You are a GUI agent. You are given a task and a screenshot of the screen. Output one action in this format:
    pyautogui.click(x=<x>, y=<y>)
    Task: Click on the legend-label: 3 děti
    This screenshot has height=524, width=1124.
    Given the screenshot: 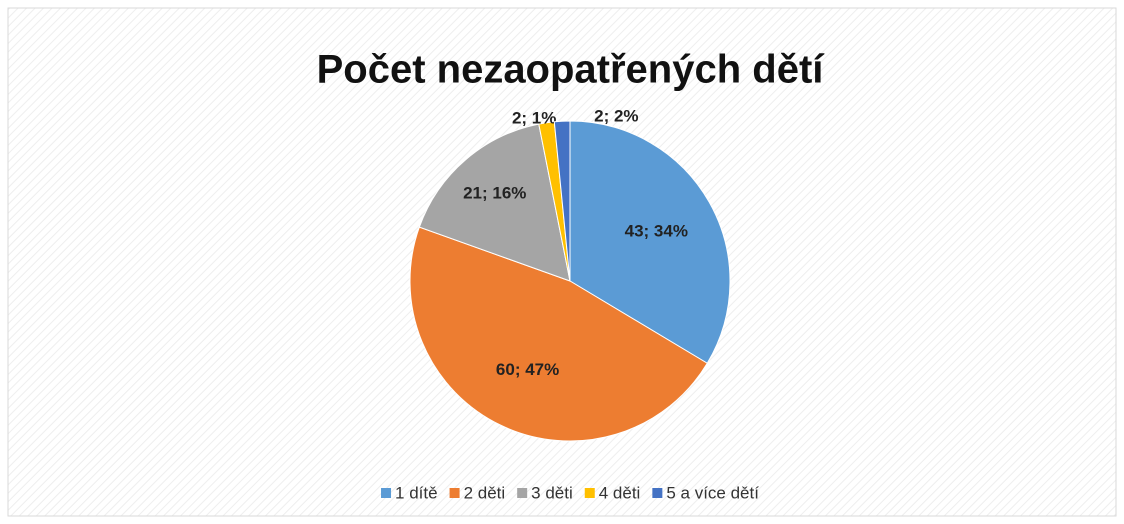 What is the action you would take?
    pyautogui.click(x=552, y=492)
    